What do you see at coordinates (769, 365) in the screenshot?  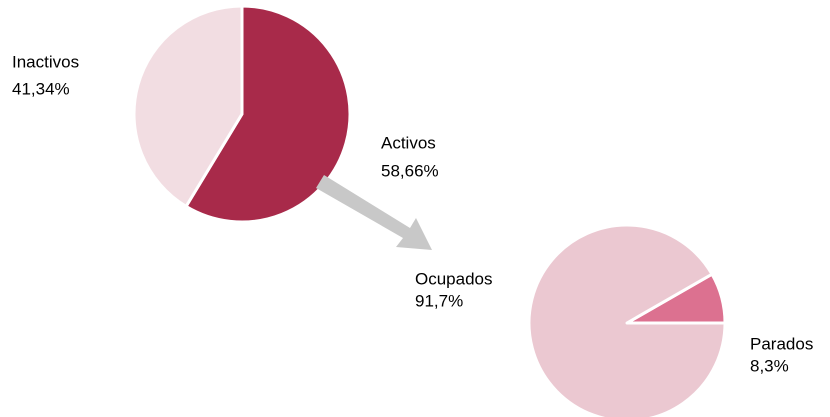 I see `value-label: 8,3%` at bounding box center [769, 365].